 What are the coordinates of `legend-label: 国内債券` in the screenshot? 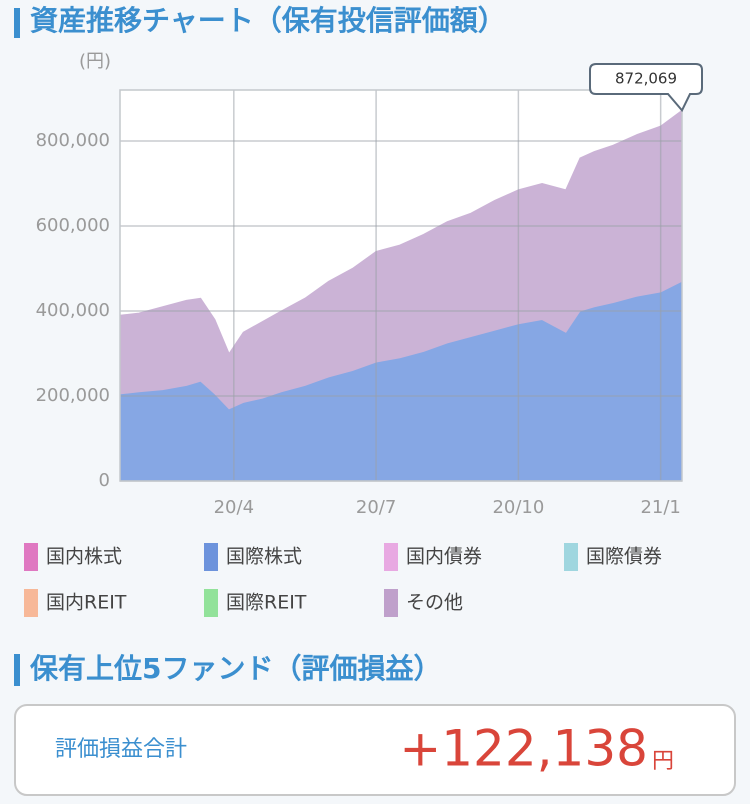 It's located at (444, 557).